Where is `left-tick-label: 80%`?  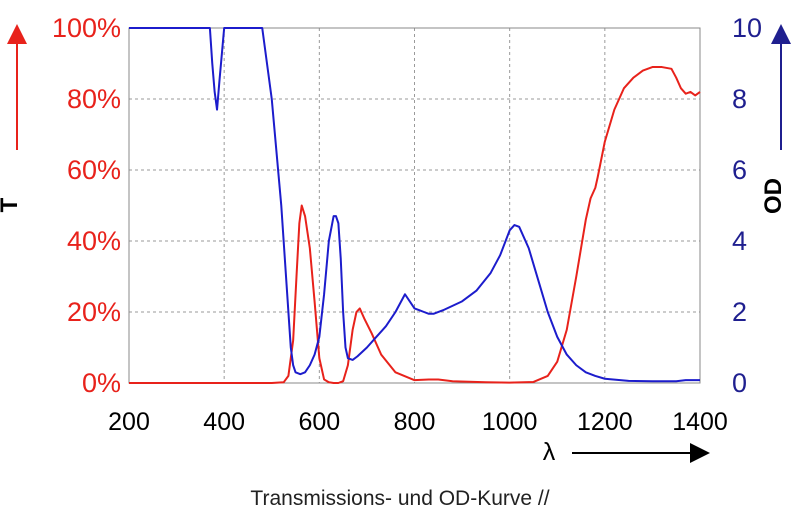 left-tick-label: 80% is located at coordinates (94, 99).